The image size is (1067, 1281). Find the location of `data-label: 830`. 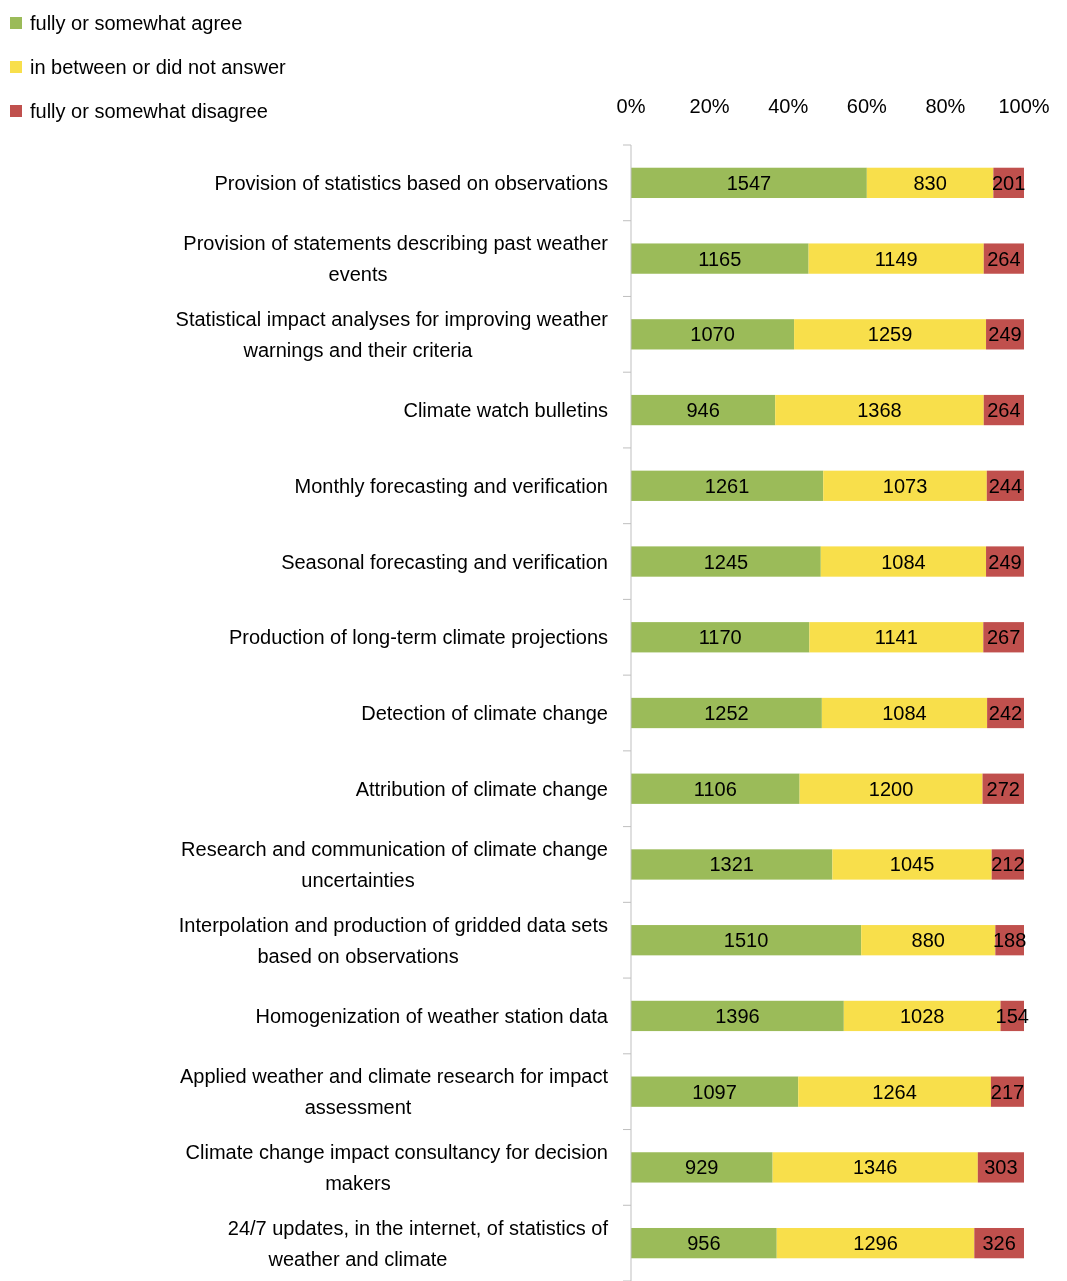

data-label: 830 is located at coordinates (930, 182).